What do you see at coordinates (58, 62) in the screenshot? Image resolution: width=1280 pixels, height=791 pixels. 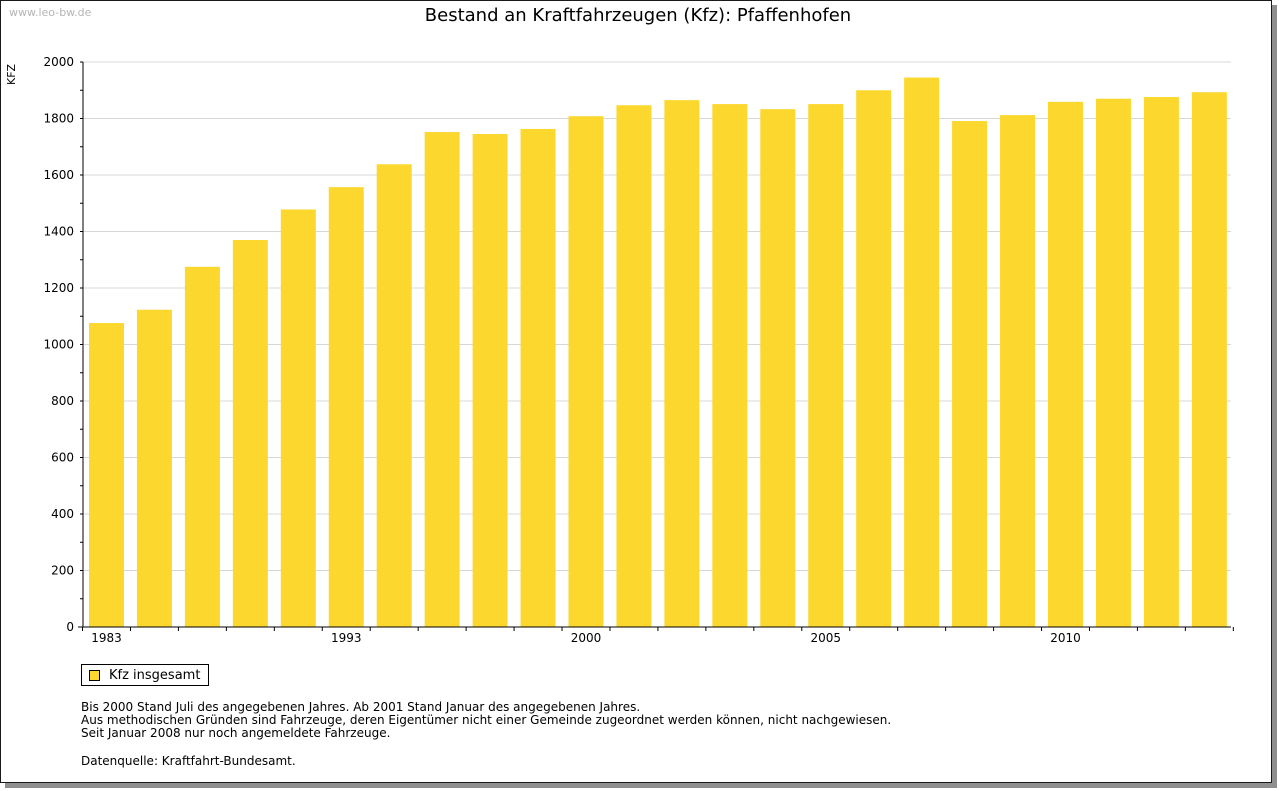 I see `y-tick-label: 2000` at bounding box center [58, 62].